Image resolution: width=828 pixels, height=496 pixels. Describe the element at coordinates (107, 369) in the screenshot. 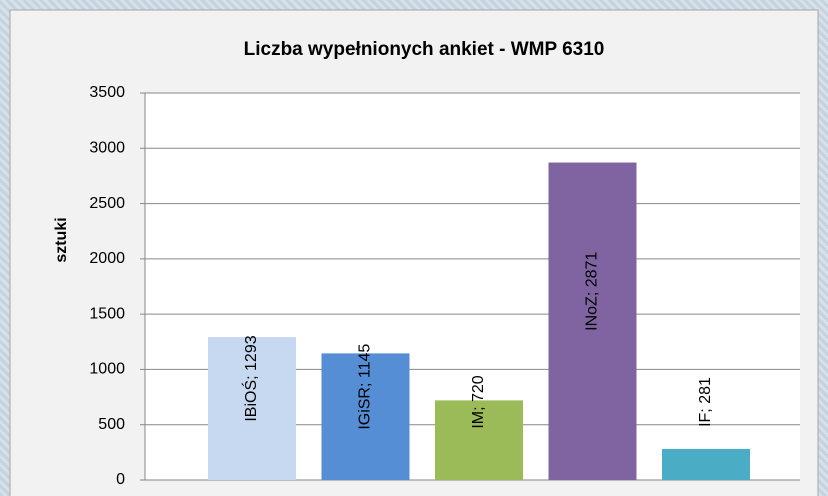

I see `y-tick-label: 1000` at that location.